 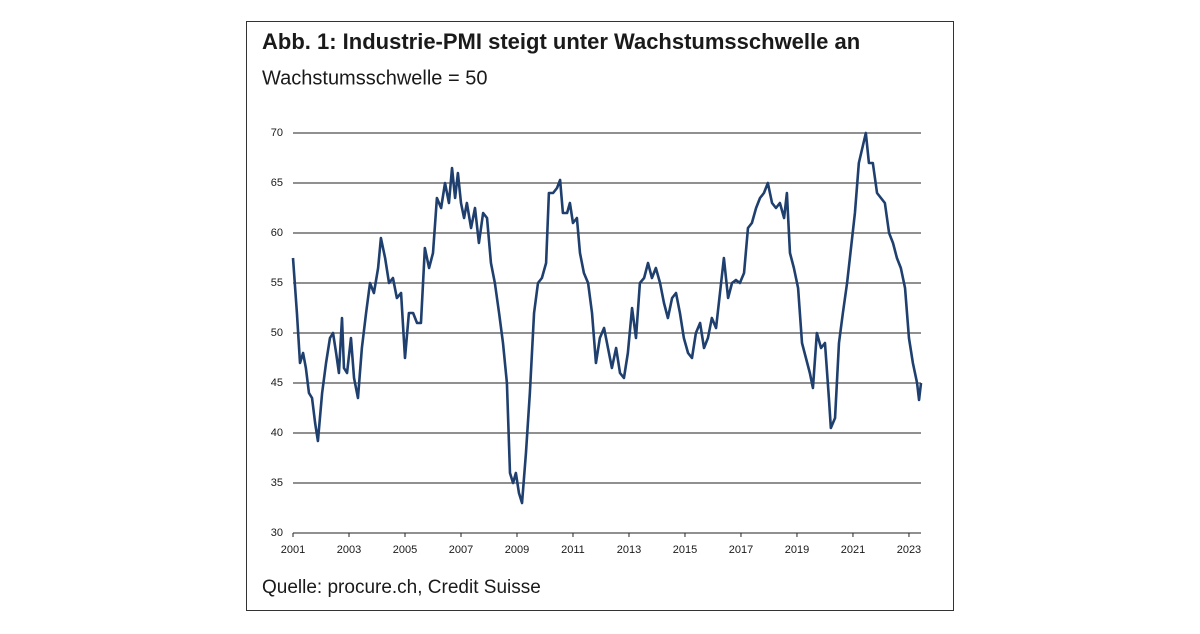 I want to click on x-tick-label: 2003, so click(x=349, y=550).